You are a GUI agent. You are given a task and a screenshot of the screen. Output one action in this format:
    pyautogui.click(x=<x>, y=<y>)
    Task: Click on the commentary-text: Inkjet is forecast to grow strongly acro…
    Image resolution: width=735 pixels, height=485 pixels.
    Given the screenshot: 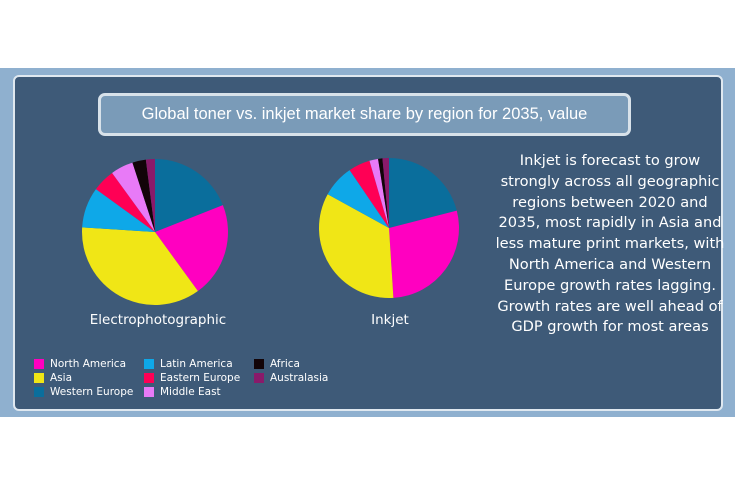 What is the action you would take?
    pyautogui.click(x=610, y=244)
    